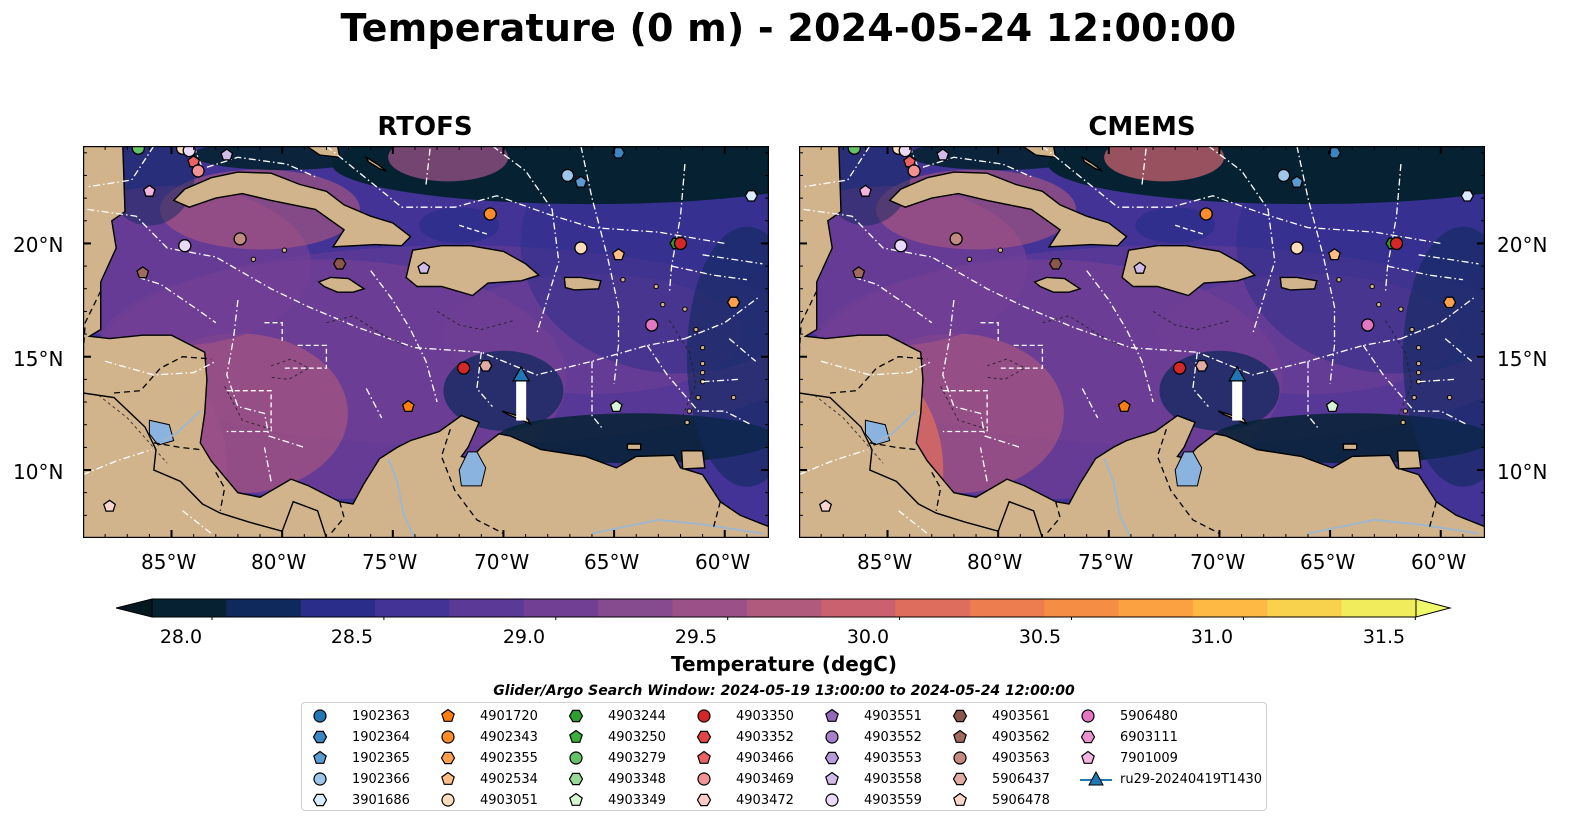  What do you see at coordinates (279, 562) in the screenshot?
I see `lon-tick-80w-left: 80°W` at bounding box center [279, 562].